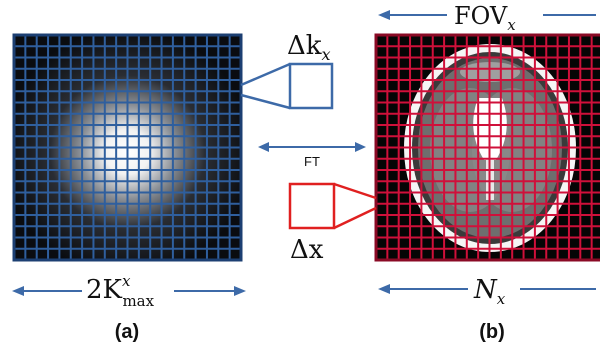  I want to click on zoom-line-top, so click(265, 74).